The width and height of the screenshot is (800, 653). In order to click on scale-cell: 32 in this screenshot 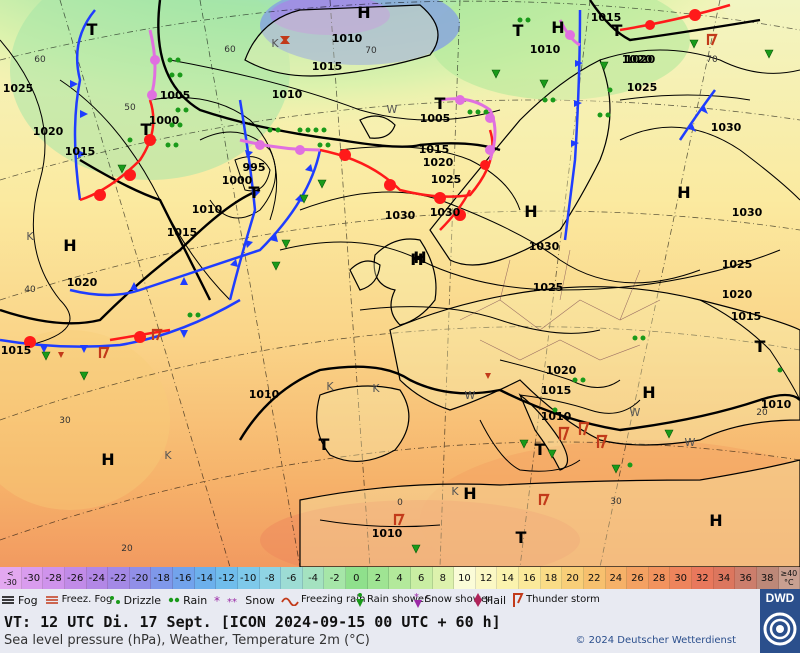, I will do `click(703, 578)`.